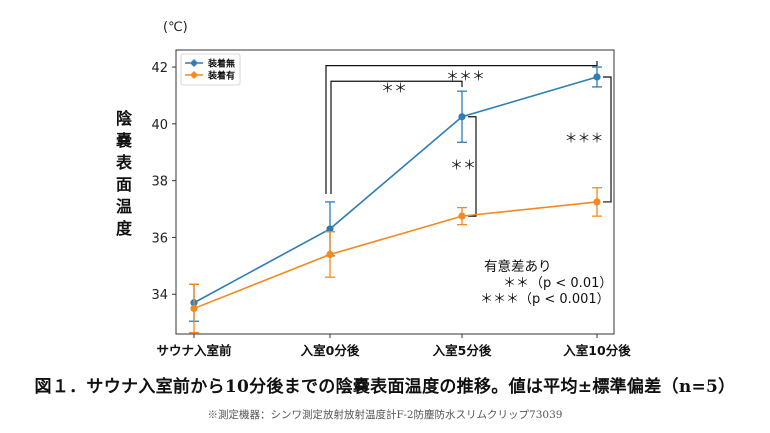  What do you see at coordinates (124, 140) in the screenshot?
I see `y-axis-title-char: 嚢` at bounding box center [124, 140].